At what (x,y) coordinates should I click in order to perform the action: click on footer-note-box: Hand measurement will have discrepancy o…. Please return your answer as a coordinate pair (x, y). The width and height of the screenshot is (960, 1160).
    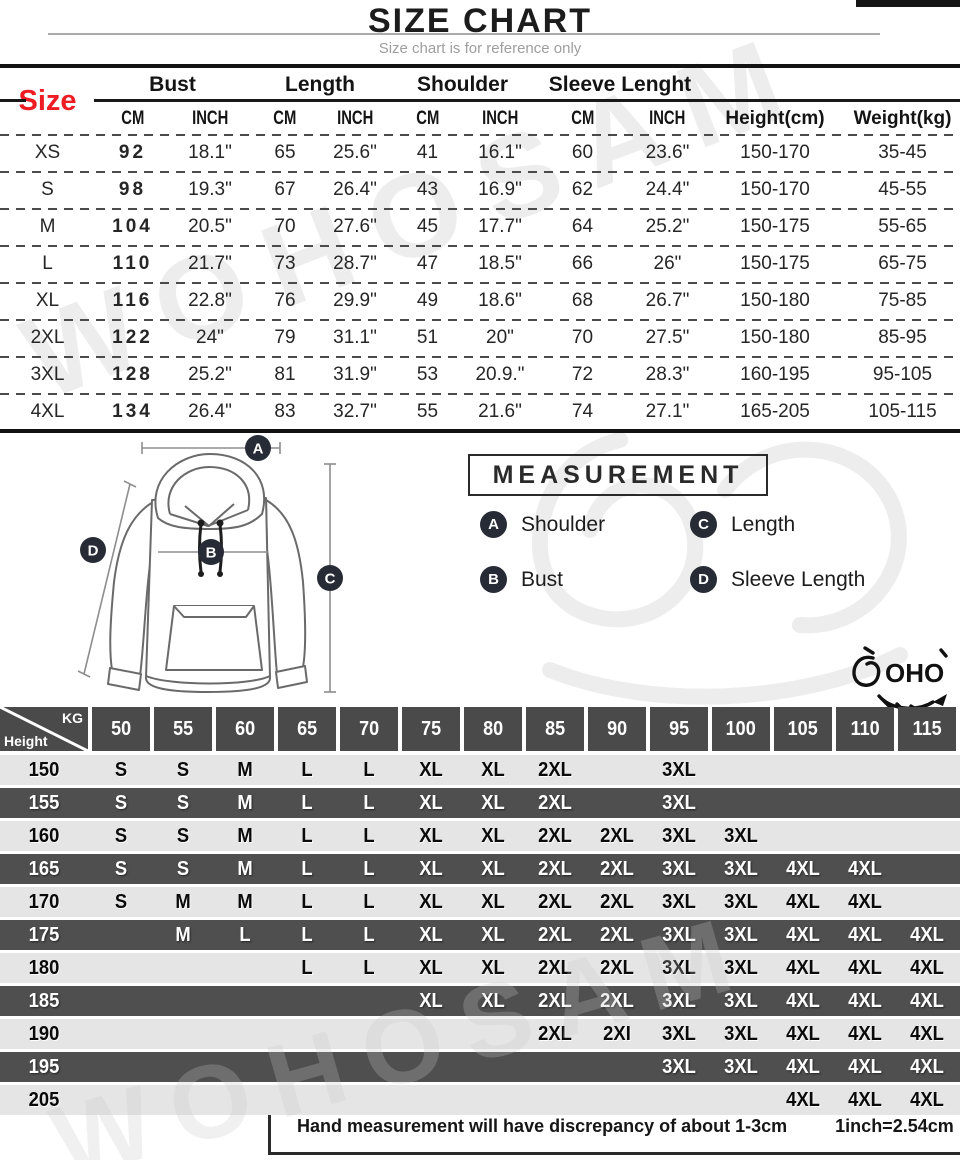
    Looking at the image, I should click on (614, 1127).